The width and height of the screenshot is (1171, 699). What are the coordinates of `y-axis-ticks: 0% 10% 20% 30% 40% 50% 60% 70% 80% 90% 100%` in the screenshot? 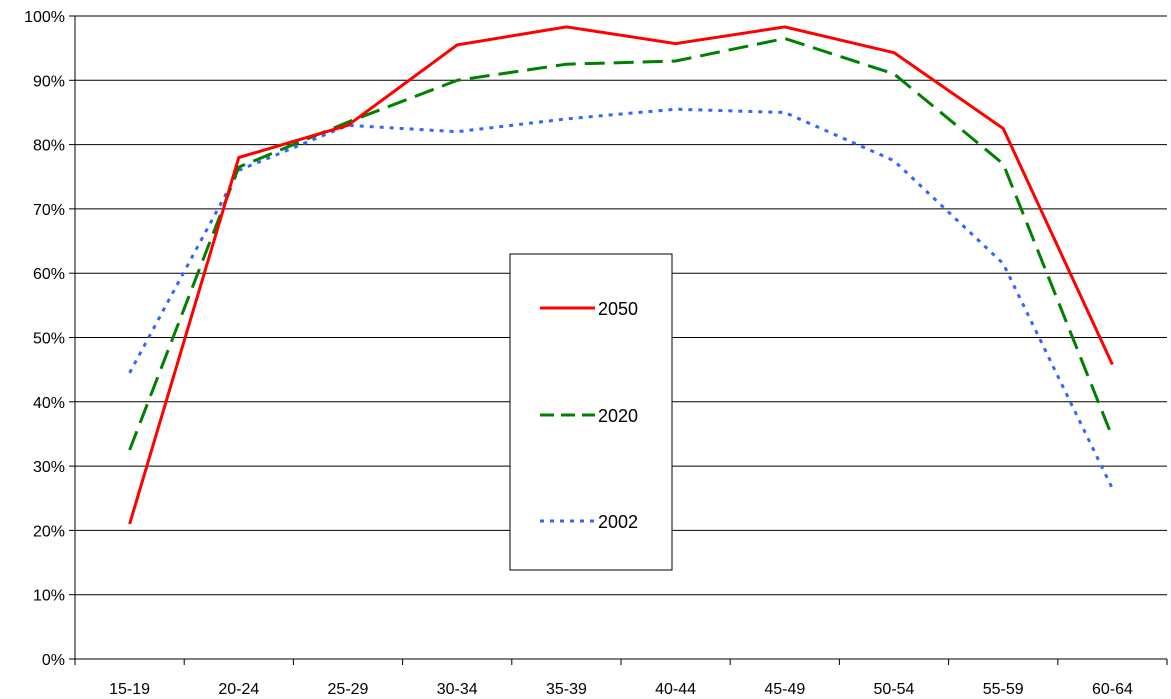 It's located at (49, 339).